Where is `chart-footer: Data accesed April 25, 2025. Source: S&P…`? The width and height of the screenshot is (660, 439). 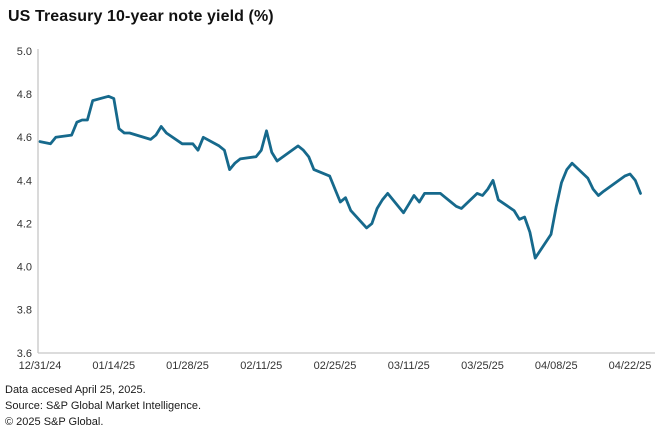 chart-footer: Data accesed April 25, 2025. Source: S&P… is located at coordinates (103, 406).